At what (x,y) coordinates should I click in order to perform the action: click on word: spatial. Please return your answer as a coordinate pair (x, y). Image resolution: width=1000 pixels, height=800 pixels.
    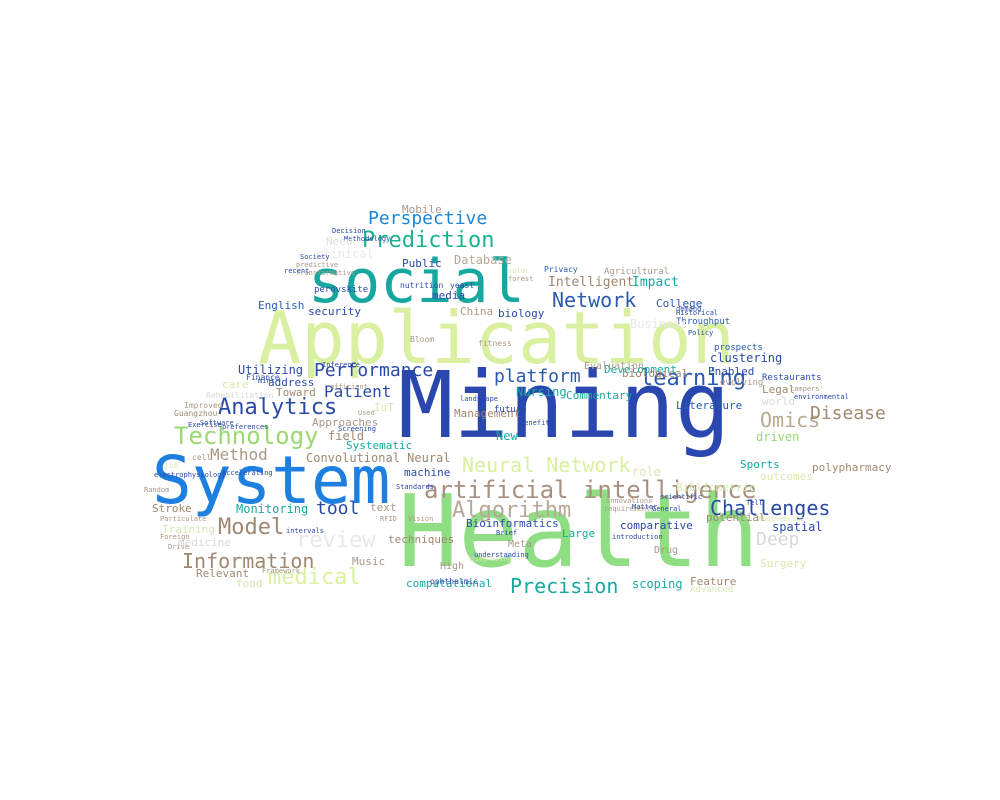
    Looking at the image, I should click on (797, 527).